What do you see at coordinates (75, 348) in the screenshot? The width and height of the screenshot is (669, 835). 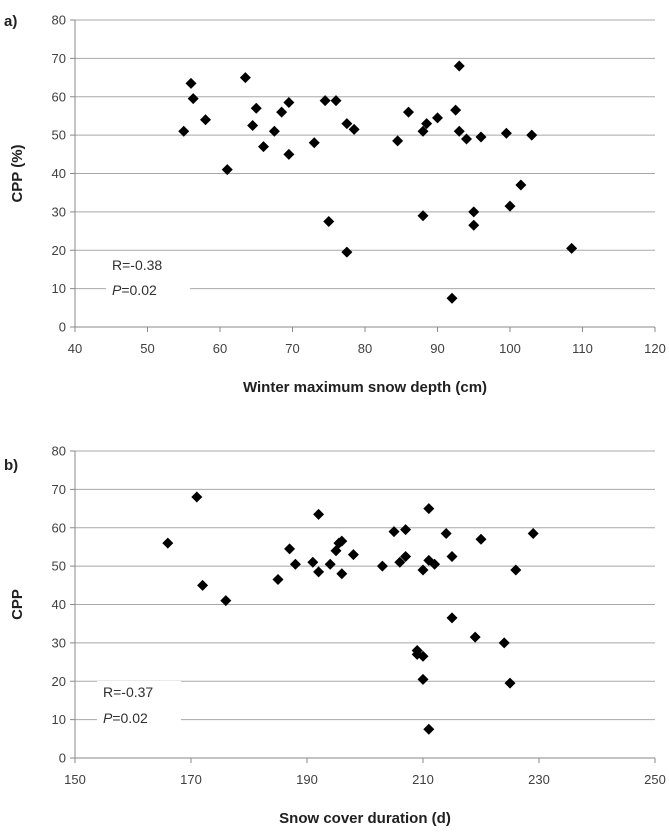 I see `x-tick-label: 40` at bounding box center [75, 348].